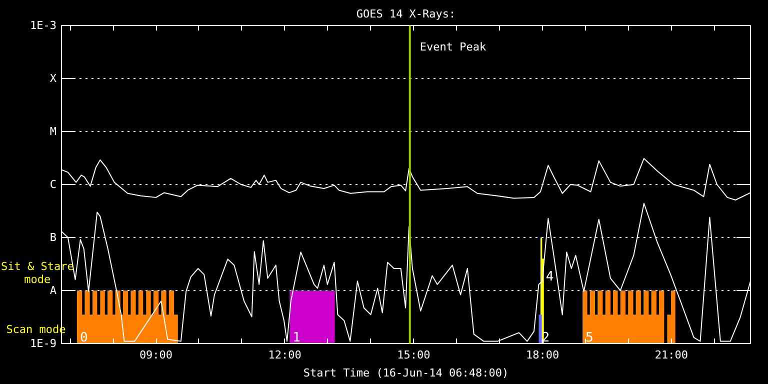 Image resolution: width=768 pixels, height=384 pixels. I want to click on x-tick-label: 18:00, so click(543, 355).